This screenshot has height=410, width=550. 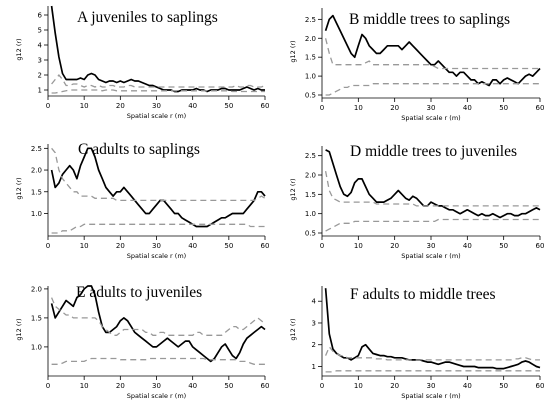 What do you see at coordinates (40, 31) in the screenshot?
I see `y-tick-label: 5` at bounding box center [40, 31].